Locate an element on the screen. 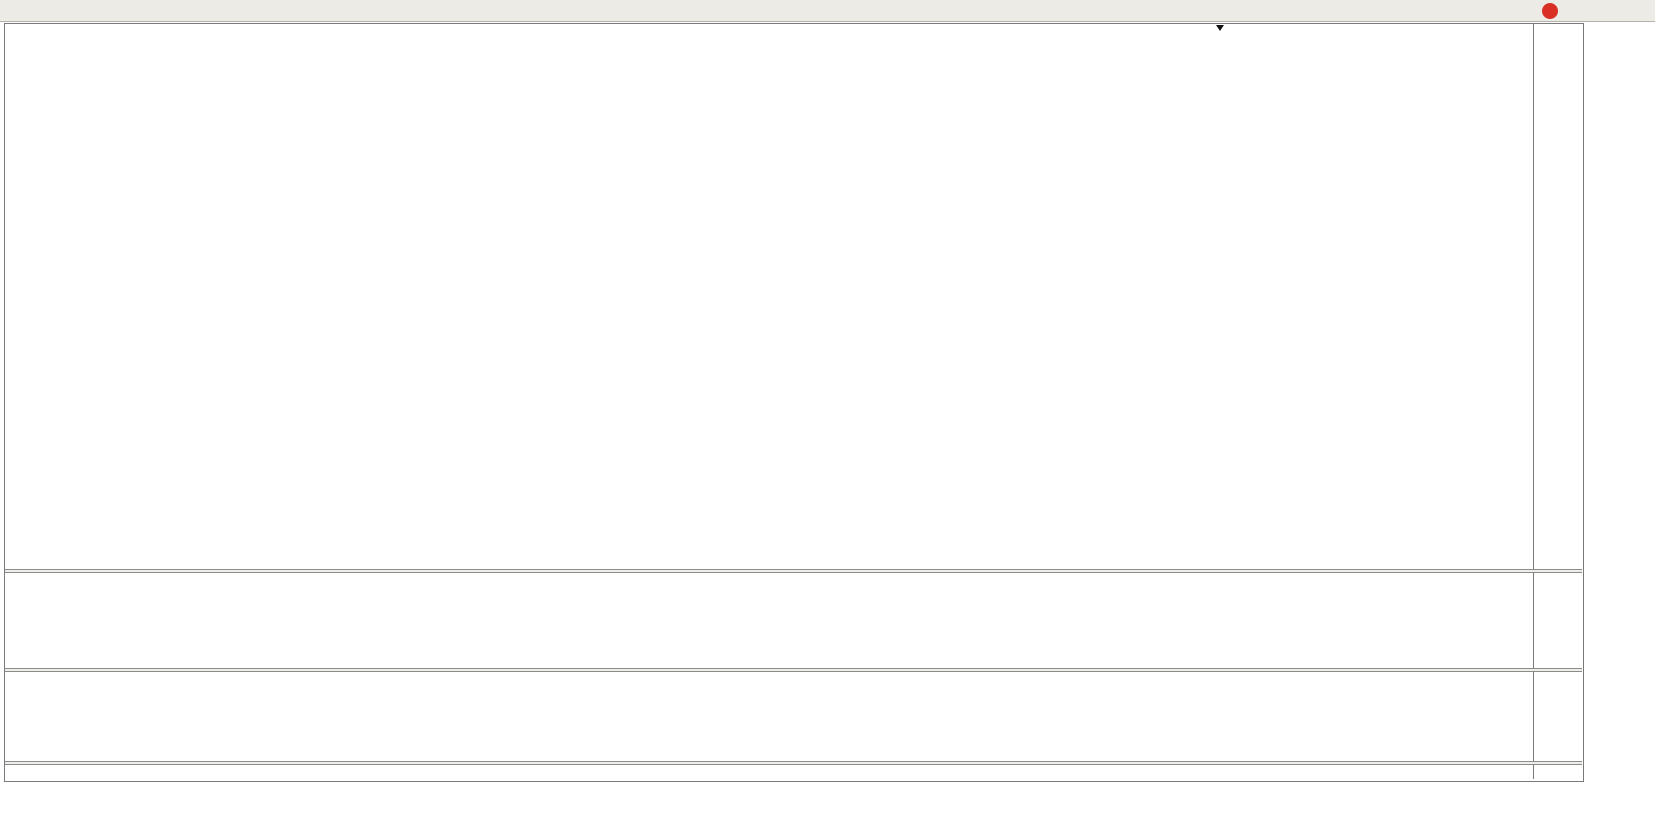 The image size is (1655, 824). macd-pane-divider is located at coordinates (793, 571).